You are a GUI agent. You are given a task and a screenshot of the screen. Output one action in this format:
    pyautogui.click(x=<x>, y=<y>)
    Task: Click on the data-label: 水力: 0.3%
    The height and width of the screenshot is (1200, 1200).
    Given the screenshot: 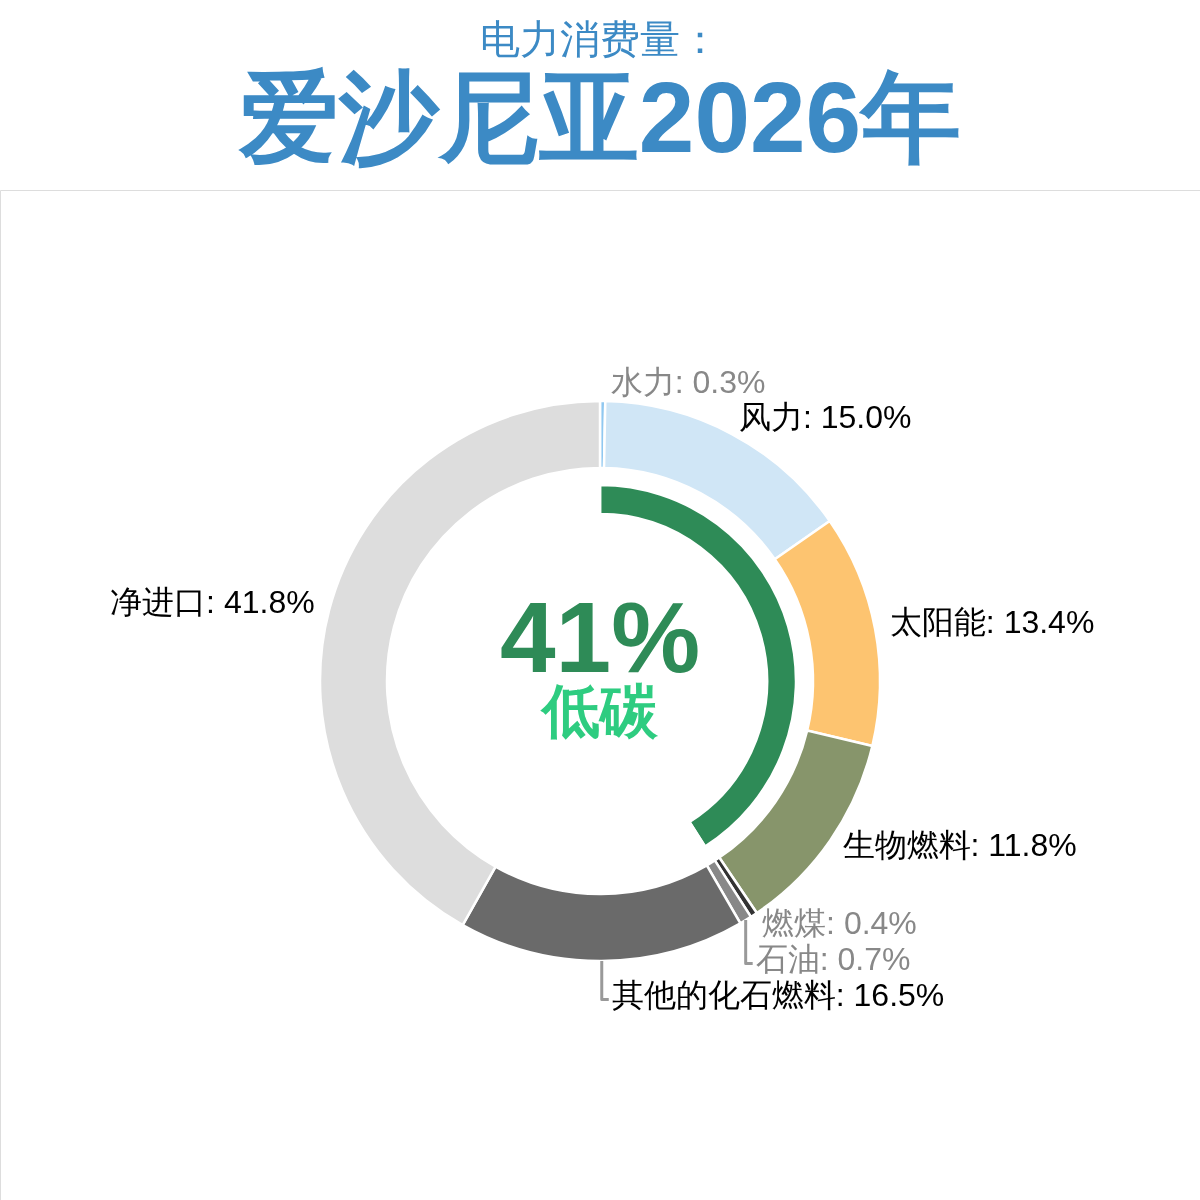 What is the action you would take?
    pyautogui.click(x=688, y=382)
    